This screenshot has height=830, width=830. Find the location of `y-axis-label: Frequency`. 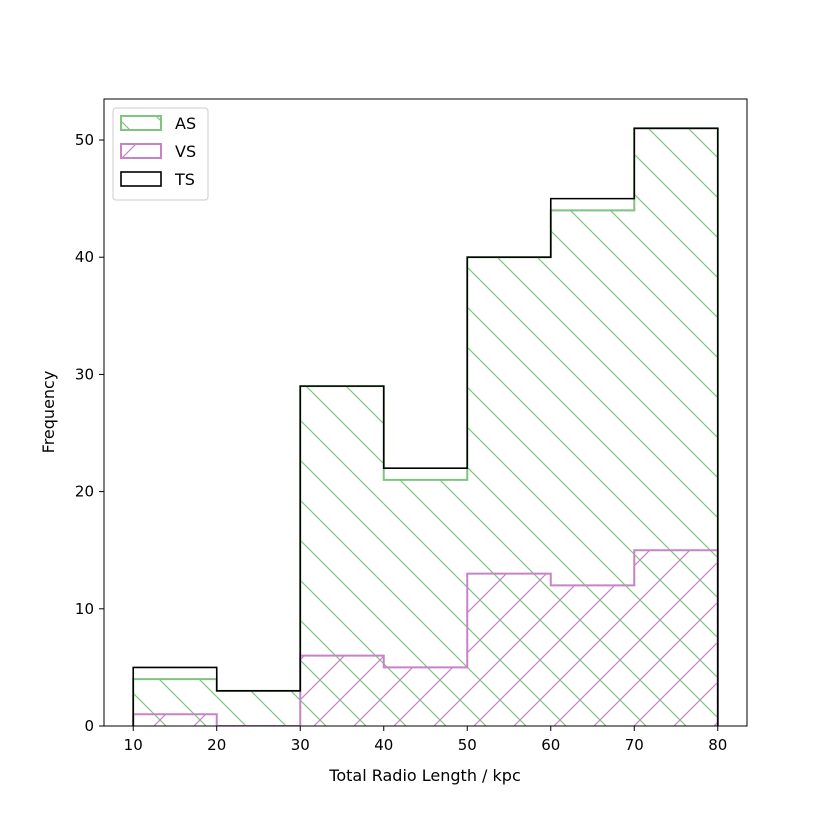

y-axis-label: Frequency is located at coordinates (48, 412).